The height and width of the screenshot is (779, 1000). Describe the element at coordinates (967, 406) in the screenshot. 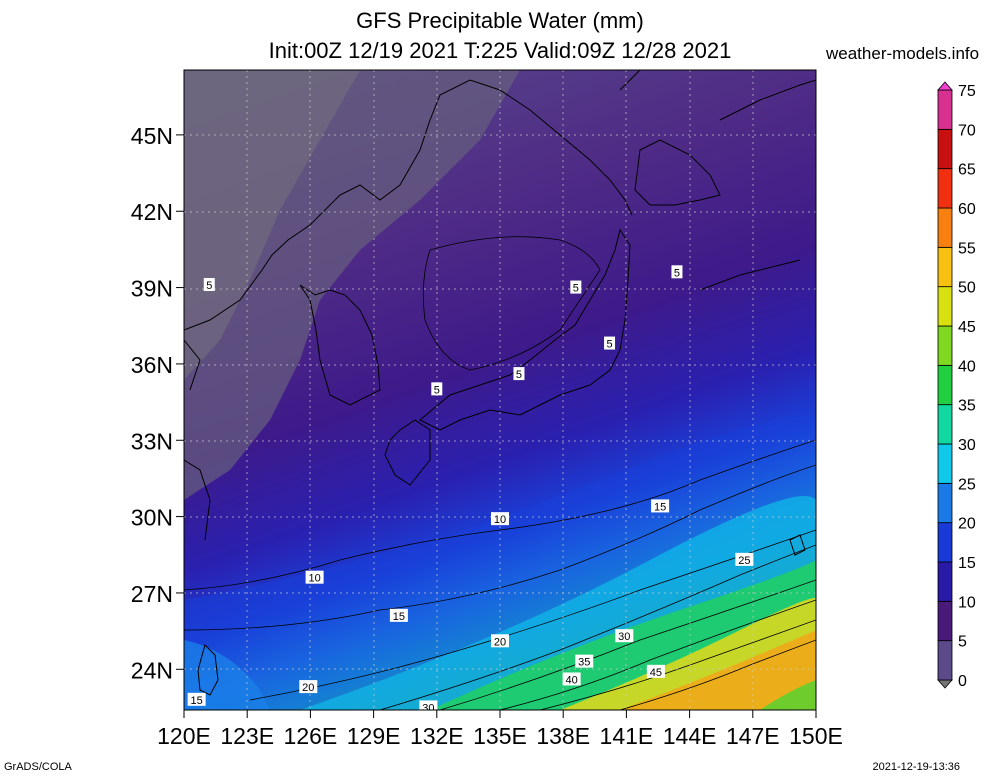

I see `colorbar-label: 35` at that location.